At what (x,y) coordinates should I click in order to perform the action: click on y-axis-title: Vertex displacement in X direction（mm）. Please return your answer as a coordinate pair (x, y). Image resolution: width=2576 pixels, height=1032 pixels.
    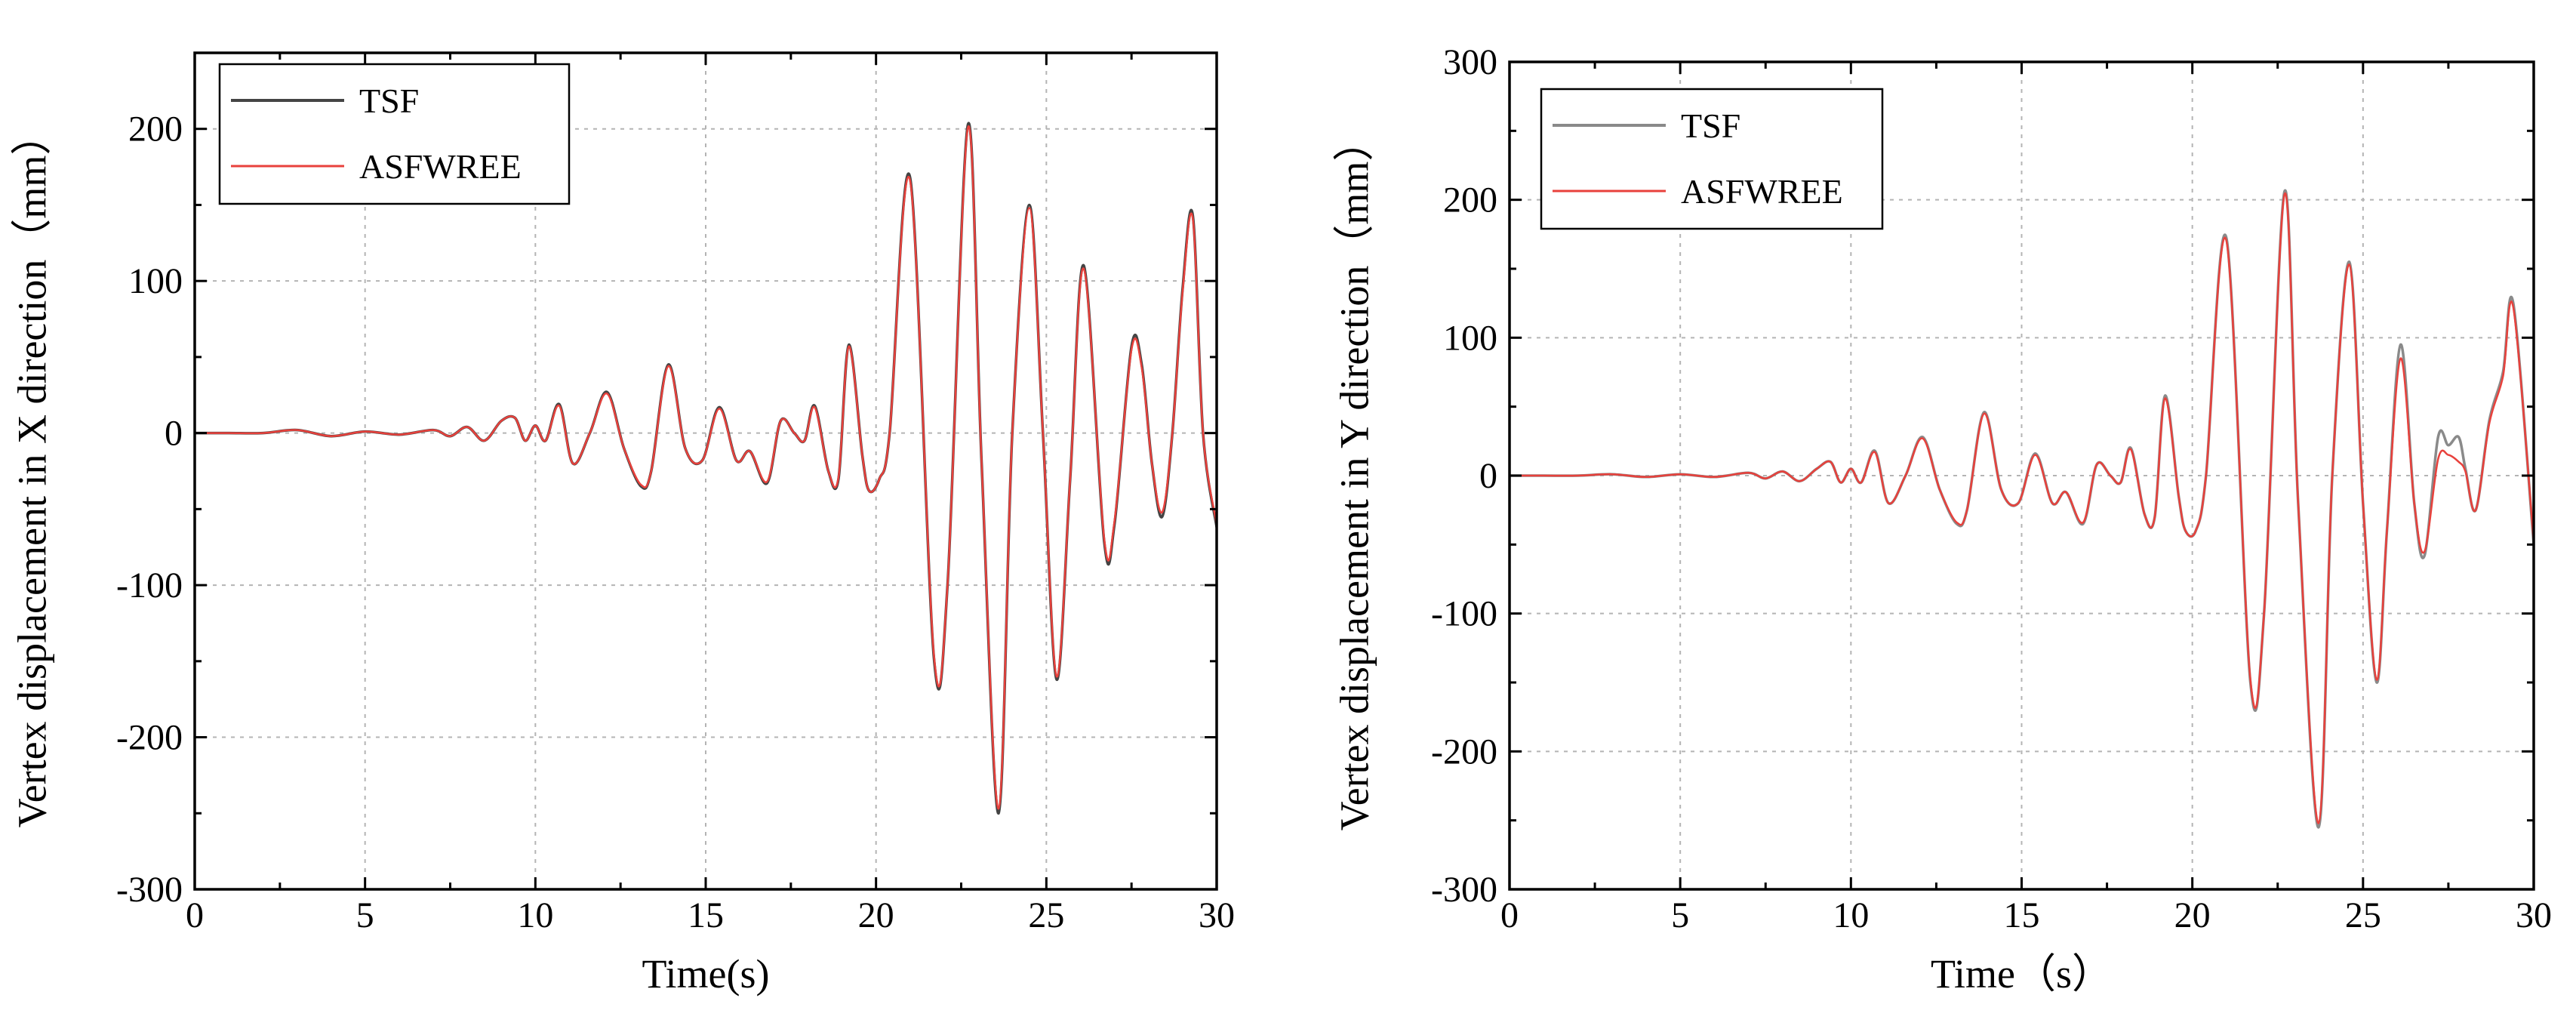
    Looking at the image, I should click on (31, 471).